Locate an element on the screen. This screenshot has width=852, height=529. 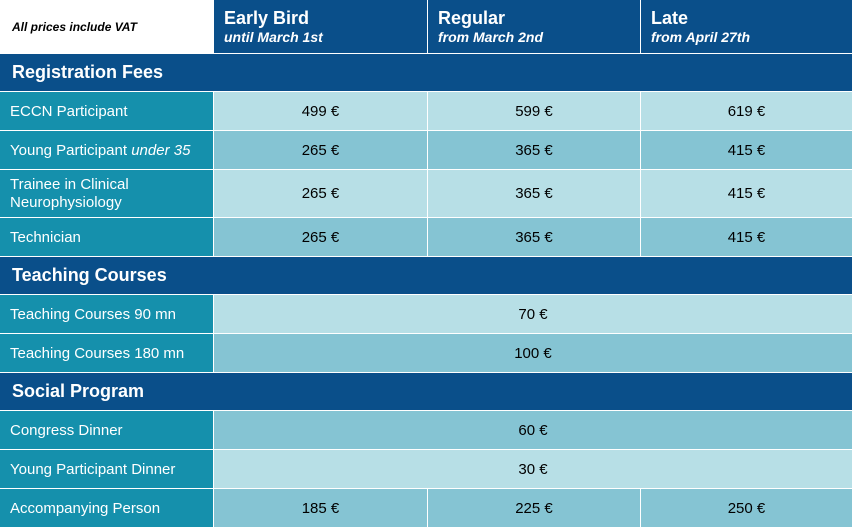
table-row: Teaching Courses 180 mn 100 € is located at coordinates (426, 353).